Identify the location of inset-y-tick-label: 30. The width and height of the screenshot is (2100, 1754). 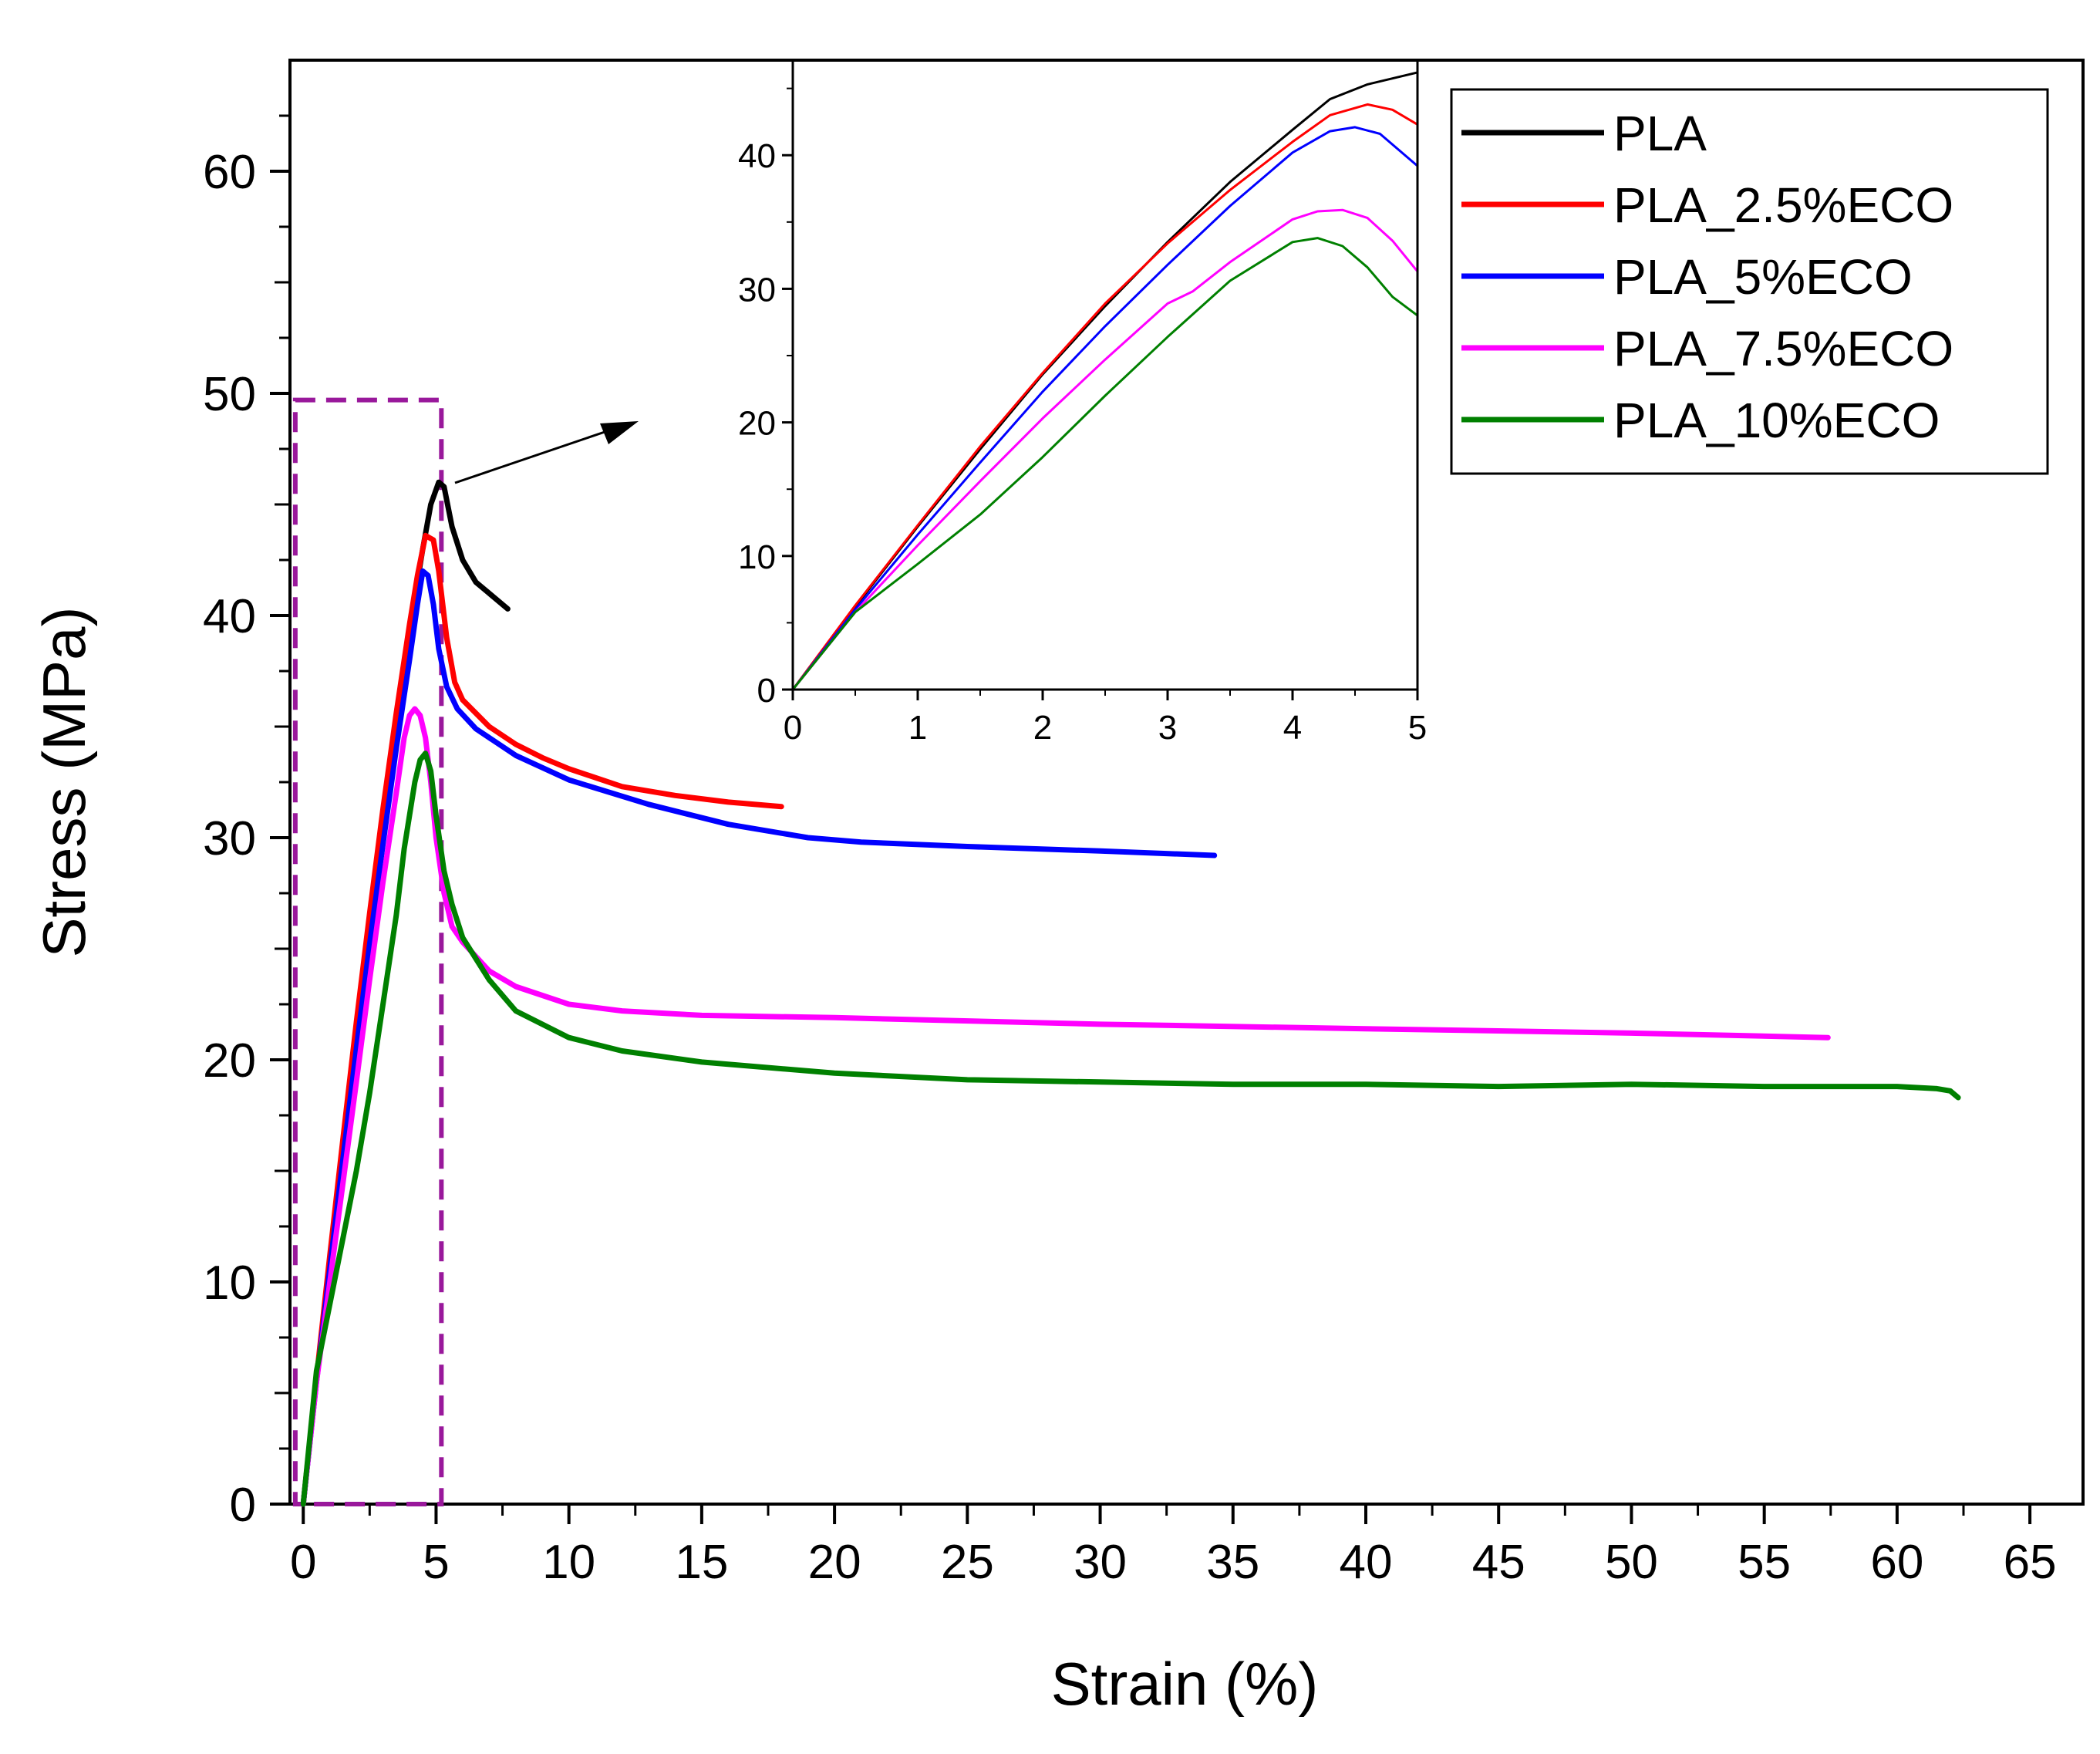
(757, 290).